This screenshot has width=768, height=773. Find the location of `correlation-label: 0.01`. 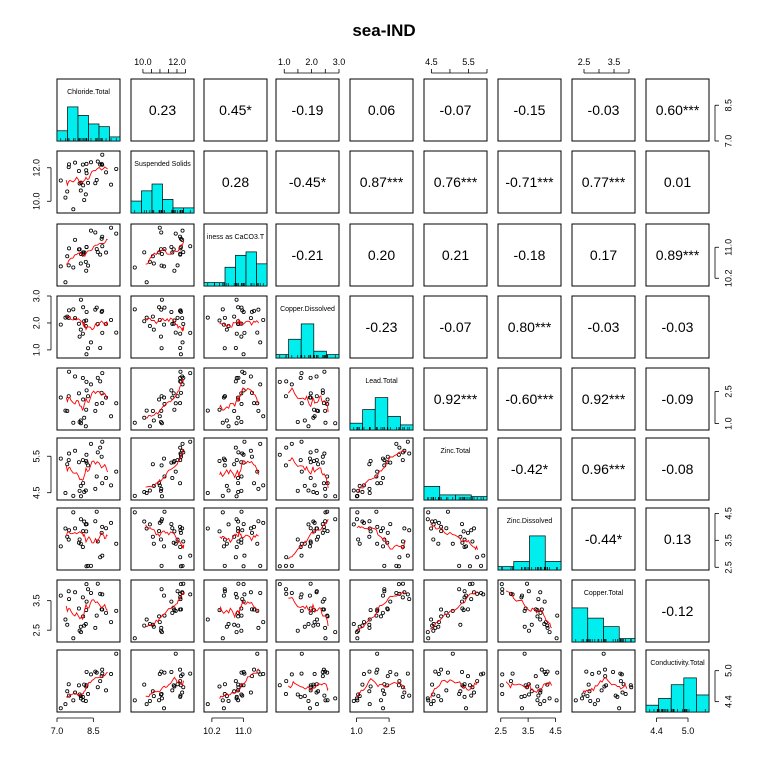

correlation-label: 0.01 is located at coordinates (677, 182).